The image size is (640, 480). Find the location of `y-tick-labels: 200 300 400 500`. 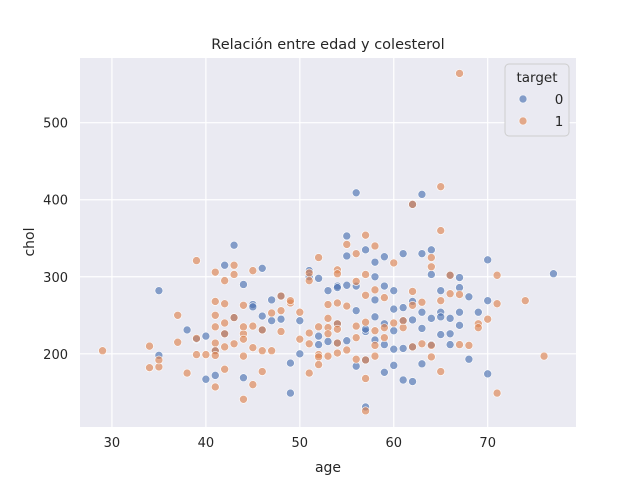

y-tick-labels: 200 300 400 500 is located at coordinates (55, 240).